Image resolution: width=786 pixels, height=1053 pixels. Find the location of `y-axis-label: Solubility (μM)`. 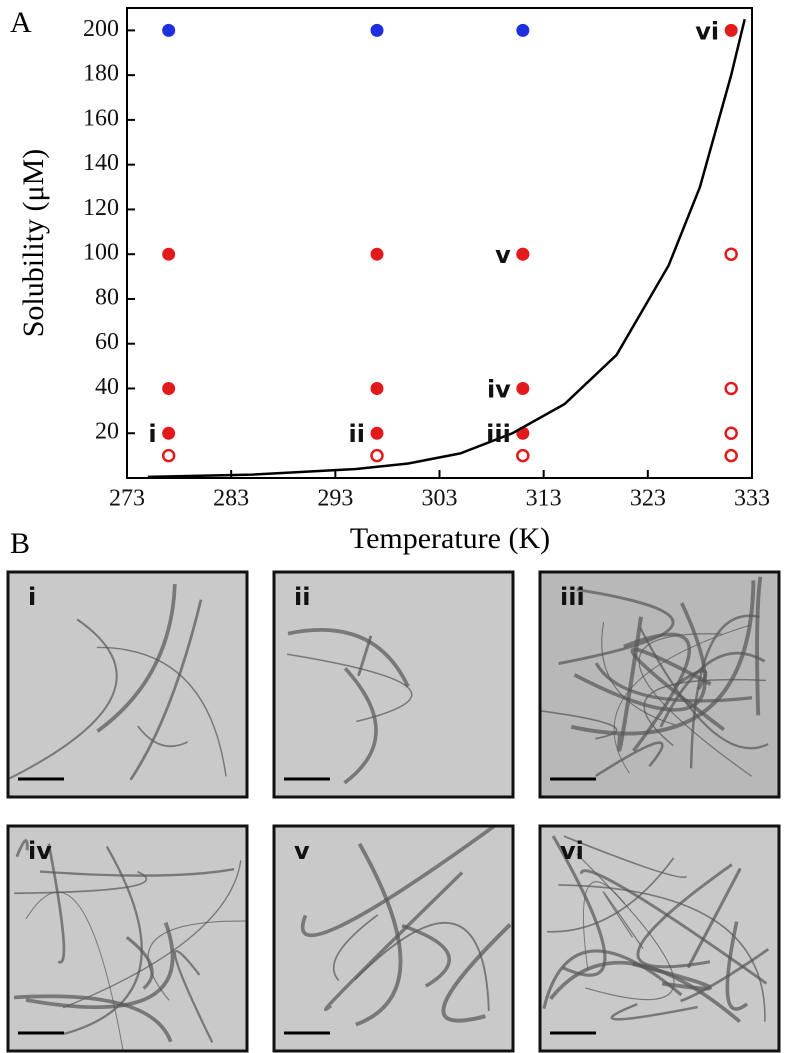

y-axis-label: Solubility (μM) is located at coordinates (33, 243).